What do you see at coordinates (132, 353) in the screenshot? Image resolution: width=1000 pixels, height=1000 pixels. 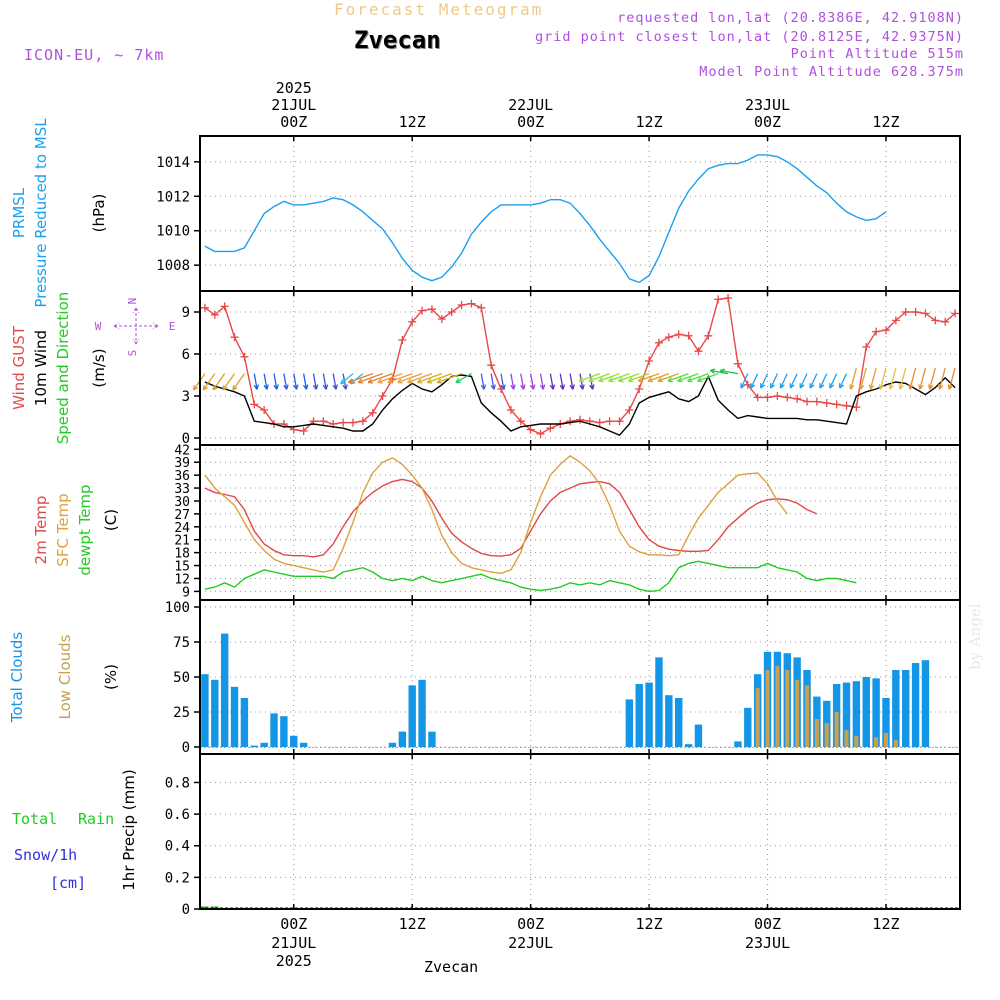 I see `compass-s: S` at bounding box center [132, 353].